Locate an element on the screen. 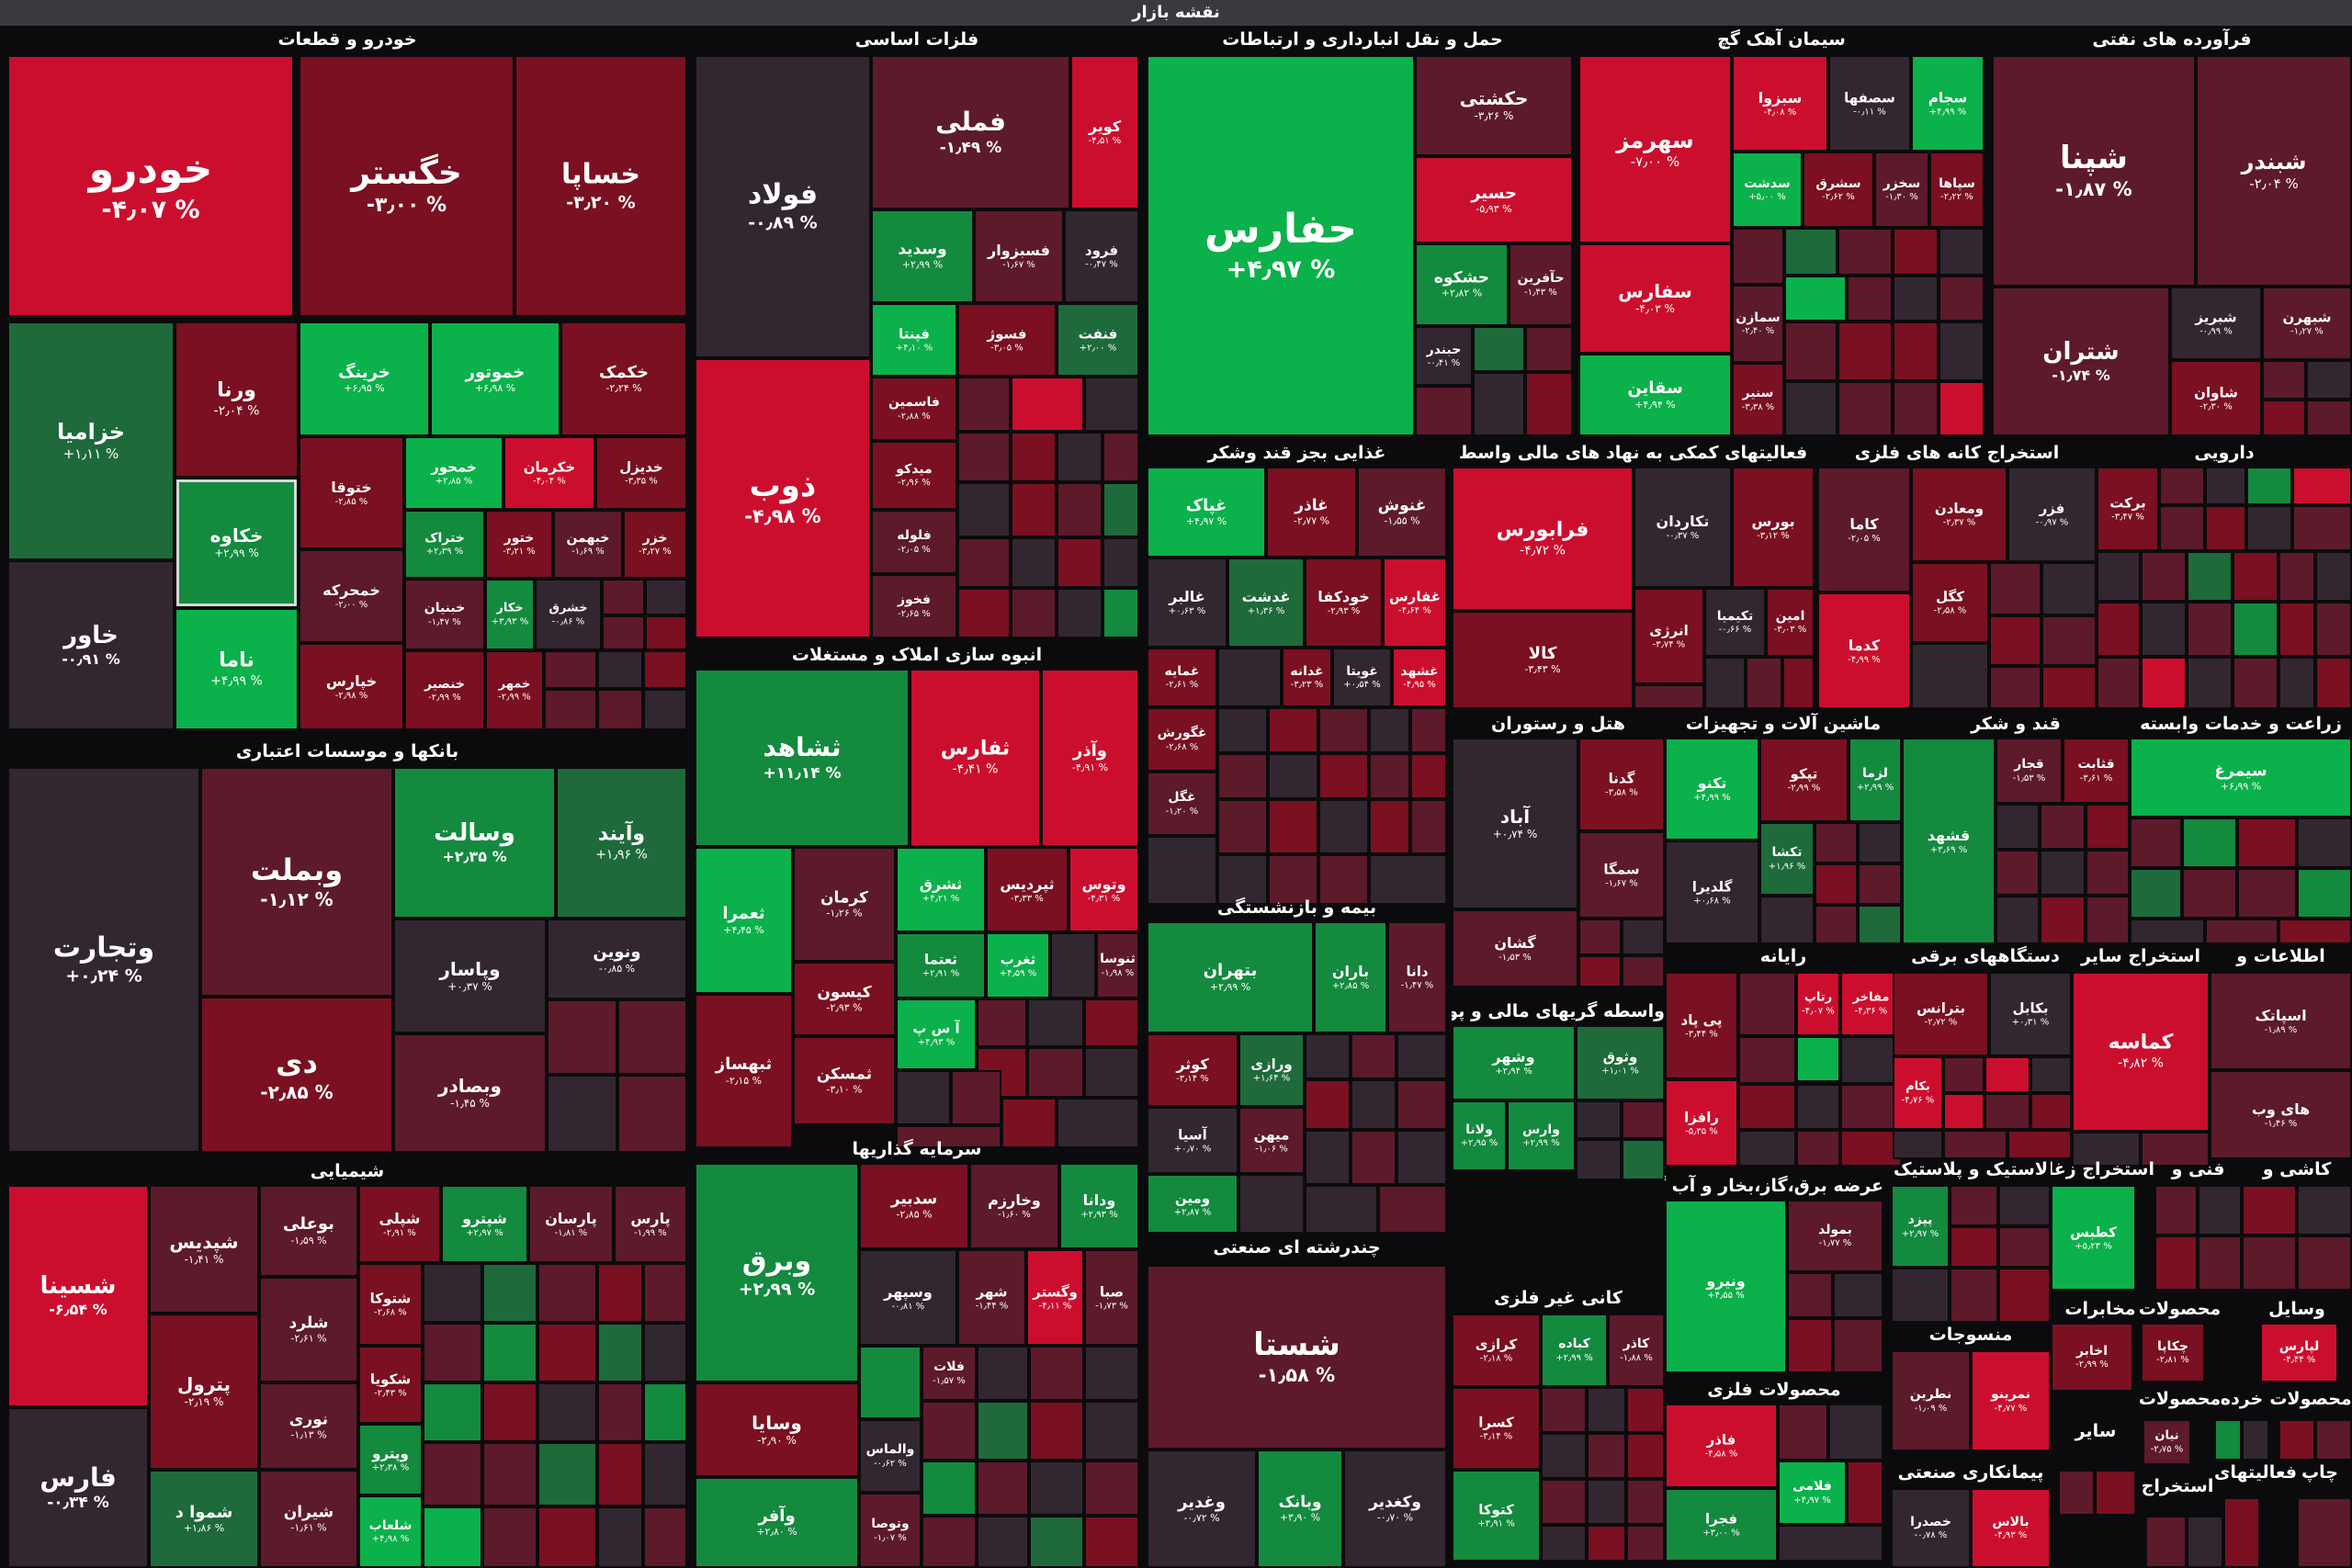  stock-tile: فلات -۱٫۵۷ % is located at coordinates (950, 1374).